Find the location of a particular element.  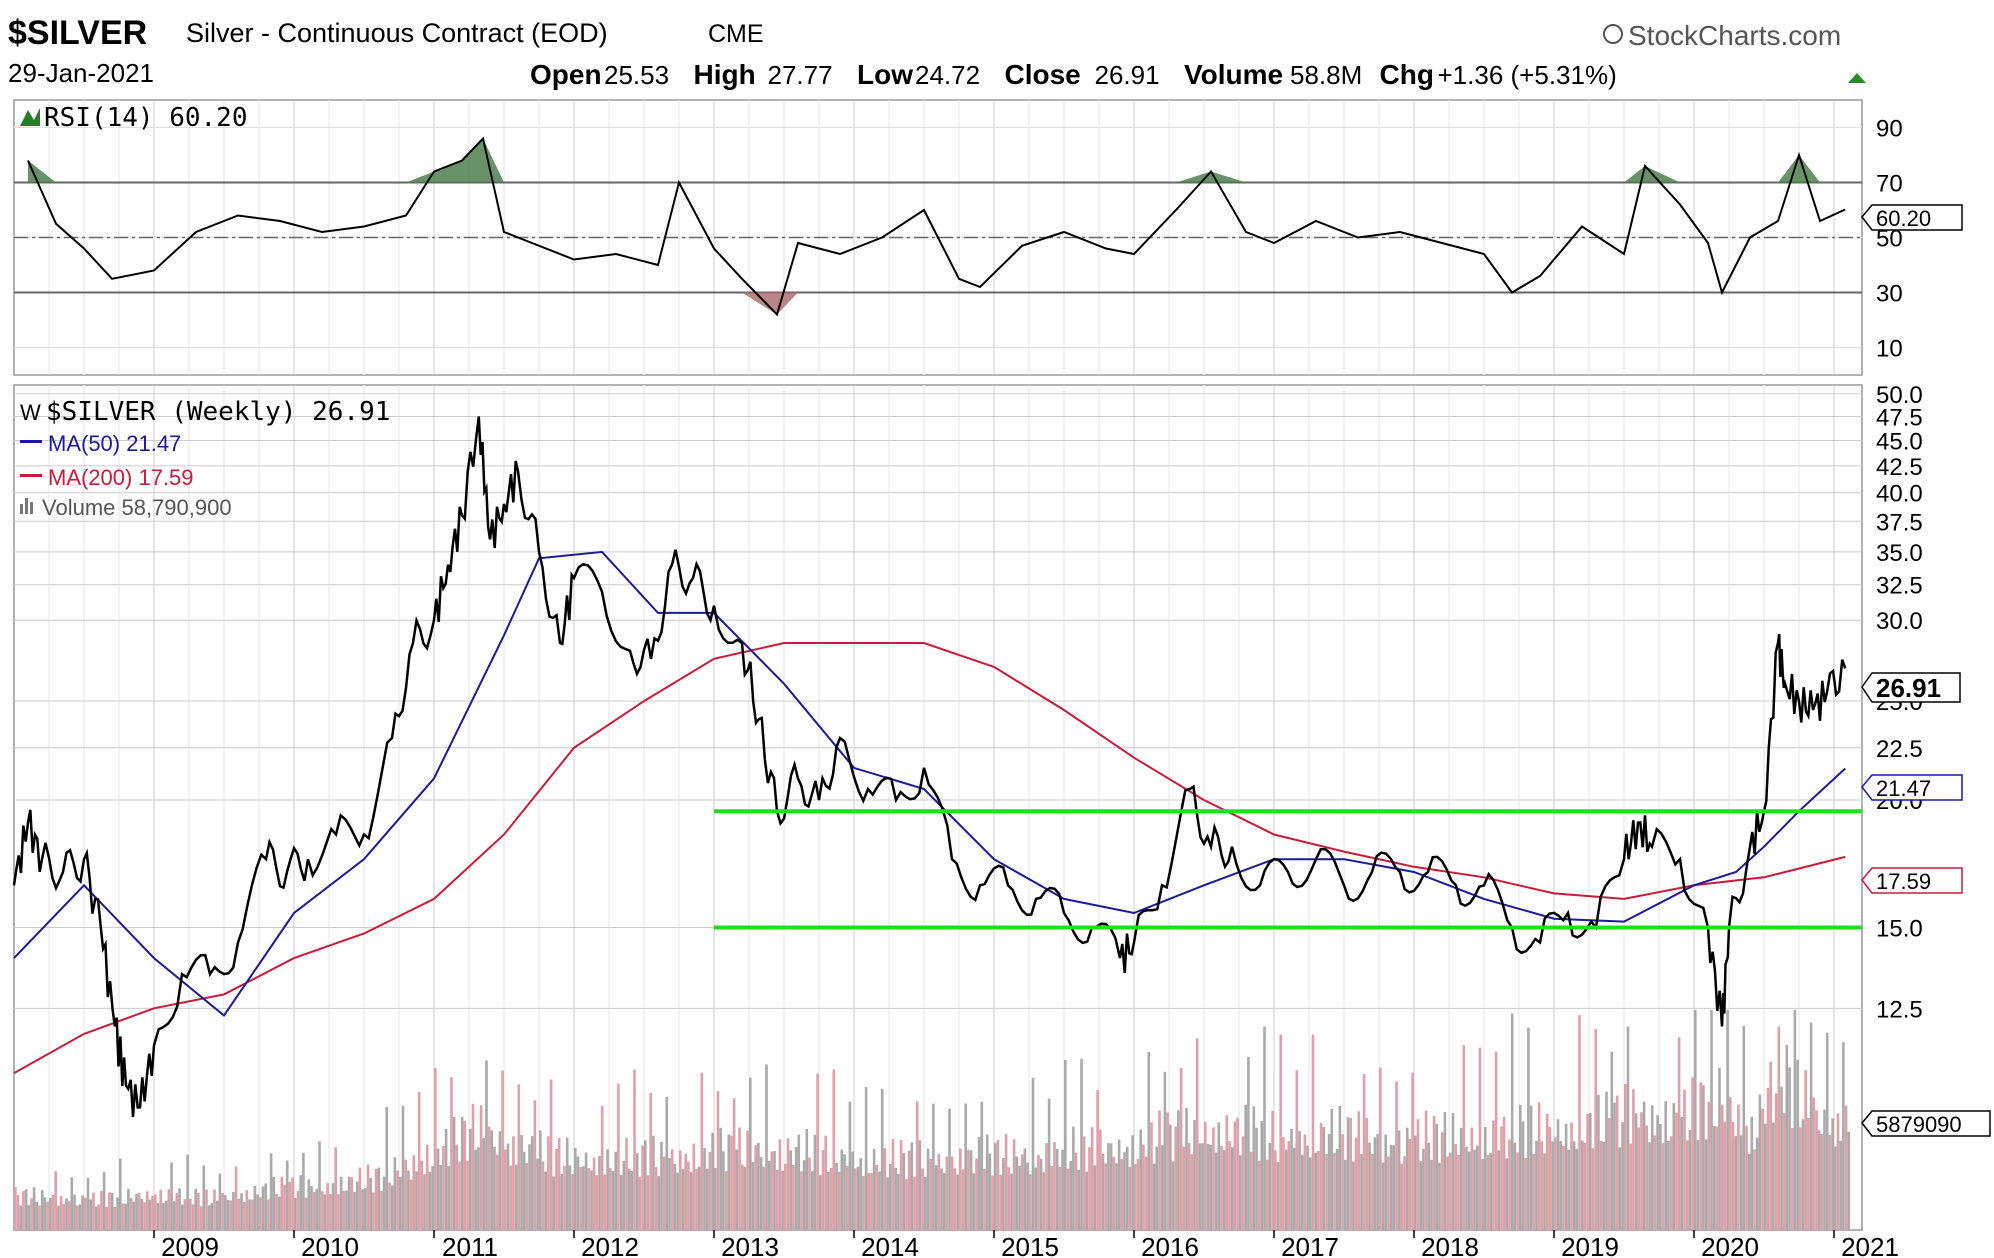

ma200-current-tag: 17.59 is located at coordinates (1912, 880).